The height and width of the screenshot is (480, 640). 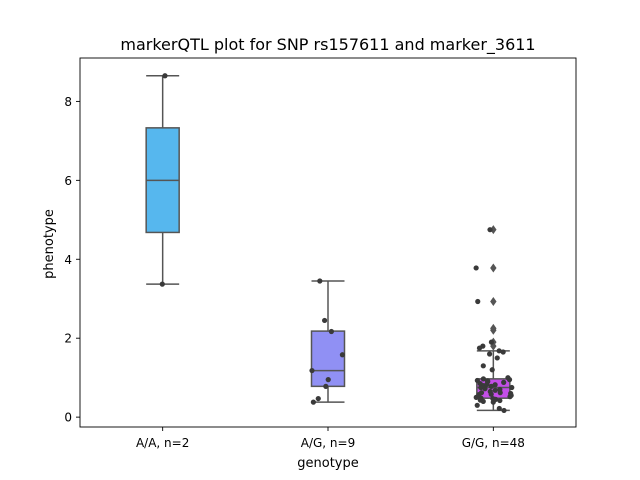 What do you see at coordinates (68, 418) in the screenshot?
I see `y-tick-label: 0` at bounding box center [68, 418].